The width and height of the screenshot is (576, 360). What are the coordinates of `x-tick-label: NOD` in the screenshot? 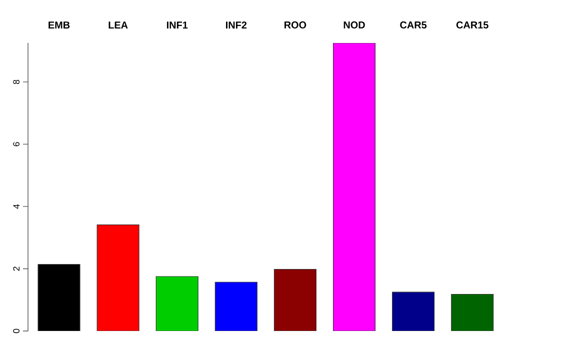 It's located at (354, 24).